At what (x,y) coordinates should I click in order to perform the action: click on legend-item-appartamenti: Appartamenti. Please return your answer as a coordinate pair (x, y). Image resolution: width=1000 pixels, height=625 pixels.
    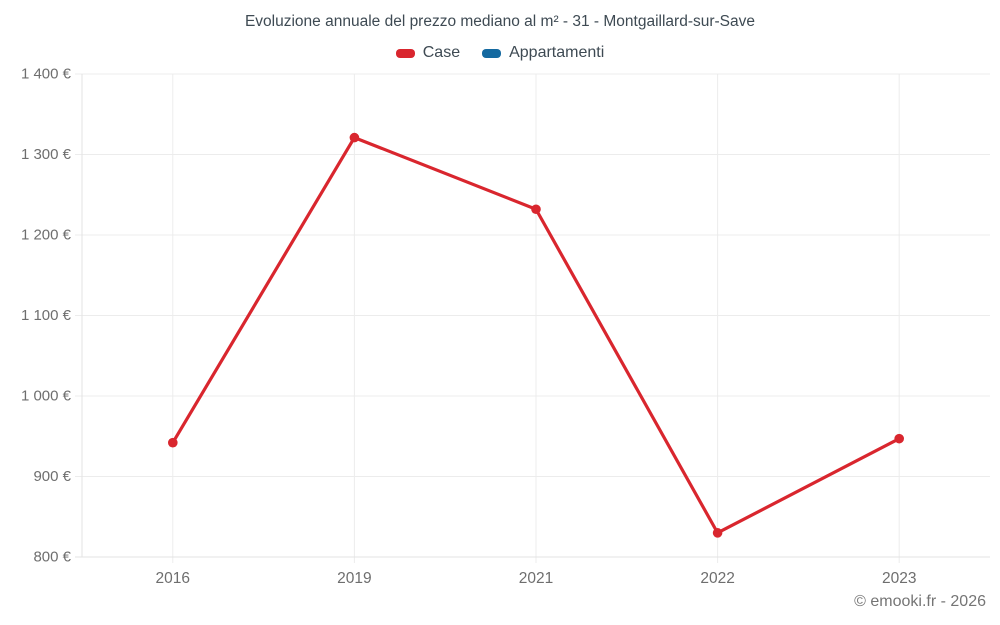
    Looking at the image, I should click on (543, 53).